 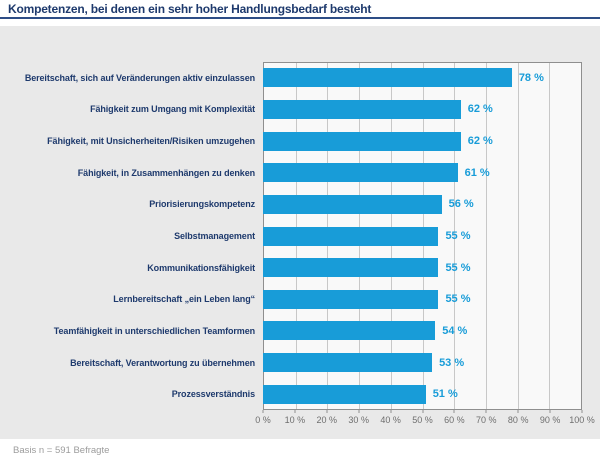 What do you see at coordinates (518, 420) in the screenshot?
I see `x-tick-label: 80 %` at bounding box center [518, 420].